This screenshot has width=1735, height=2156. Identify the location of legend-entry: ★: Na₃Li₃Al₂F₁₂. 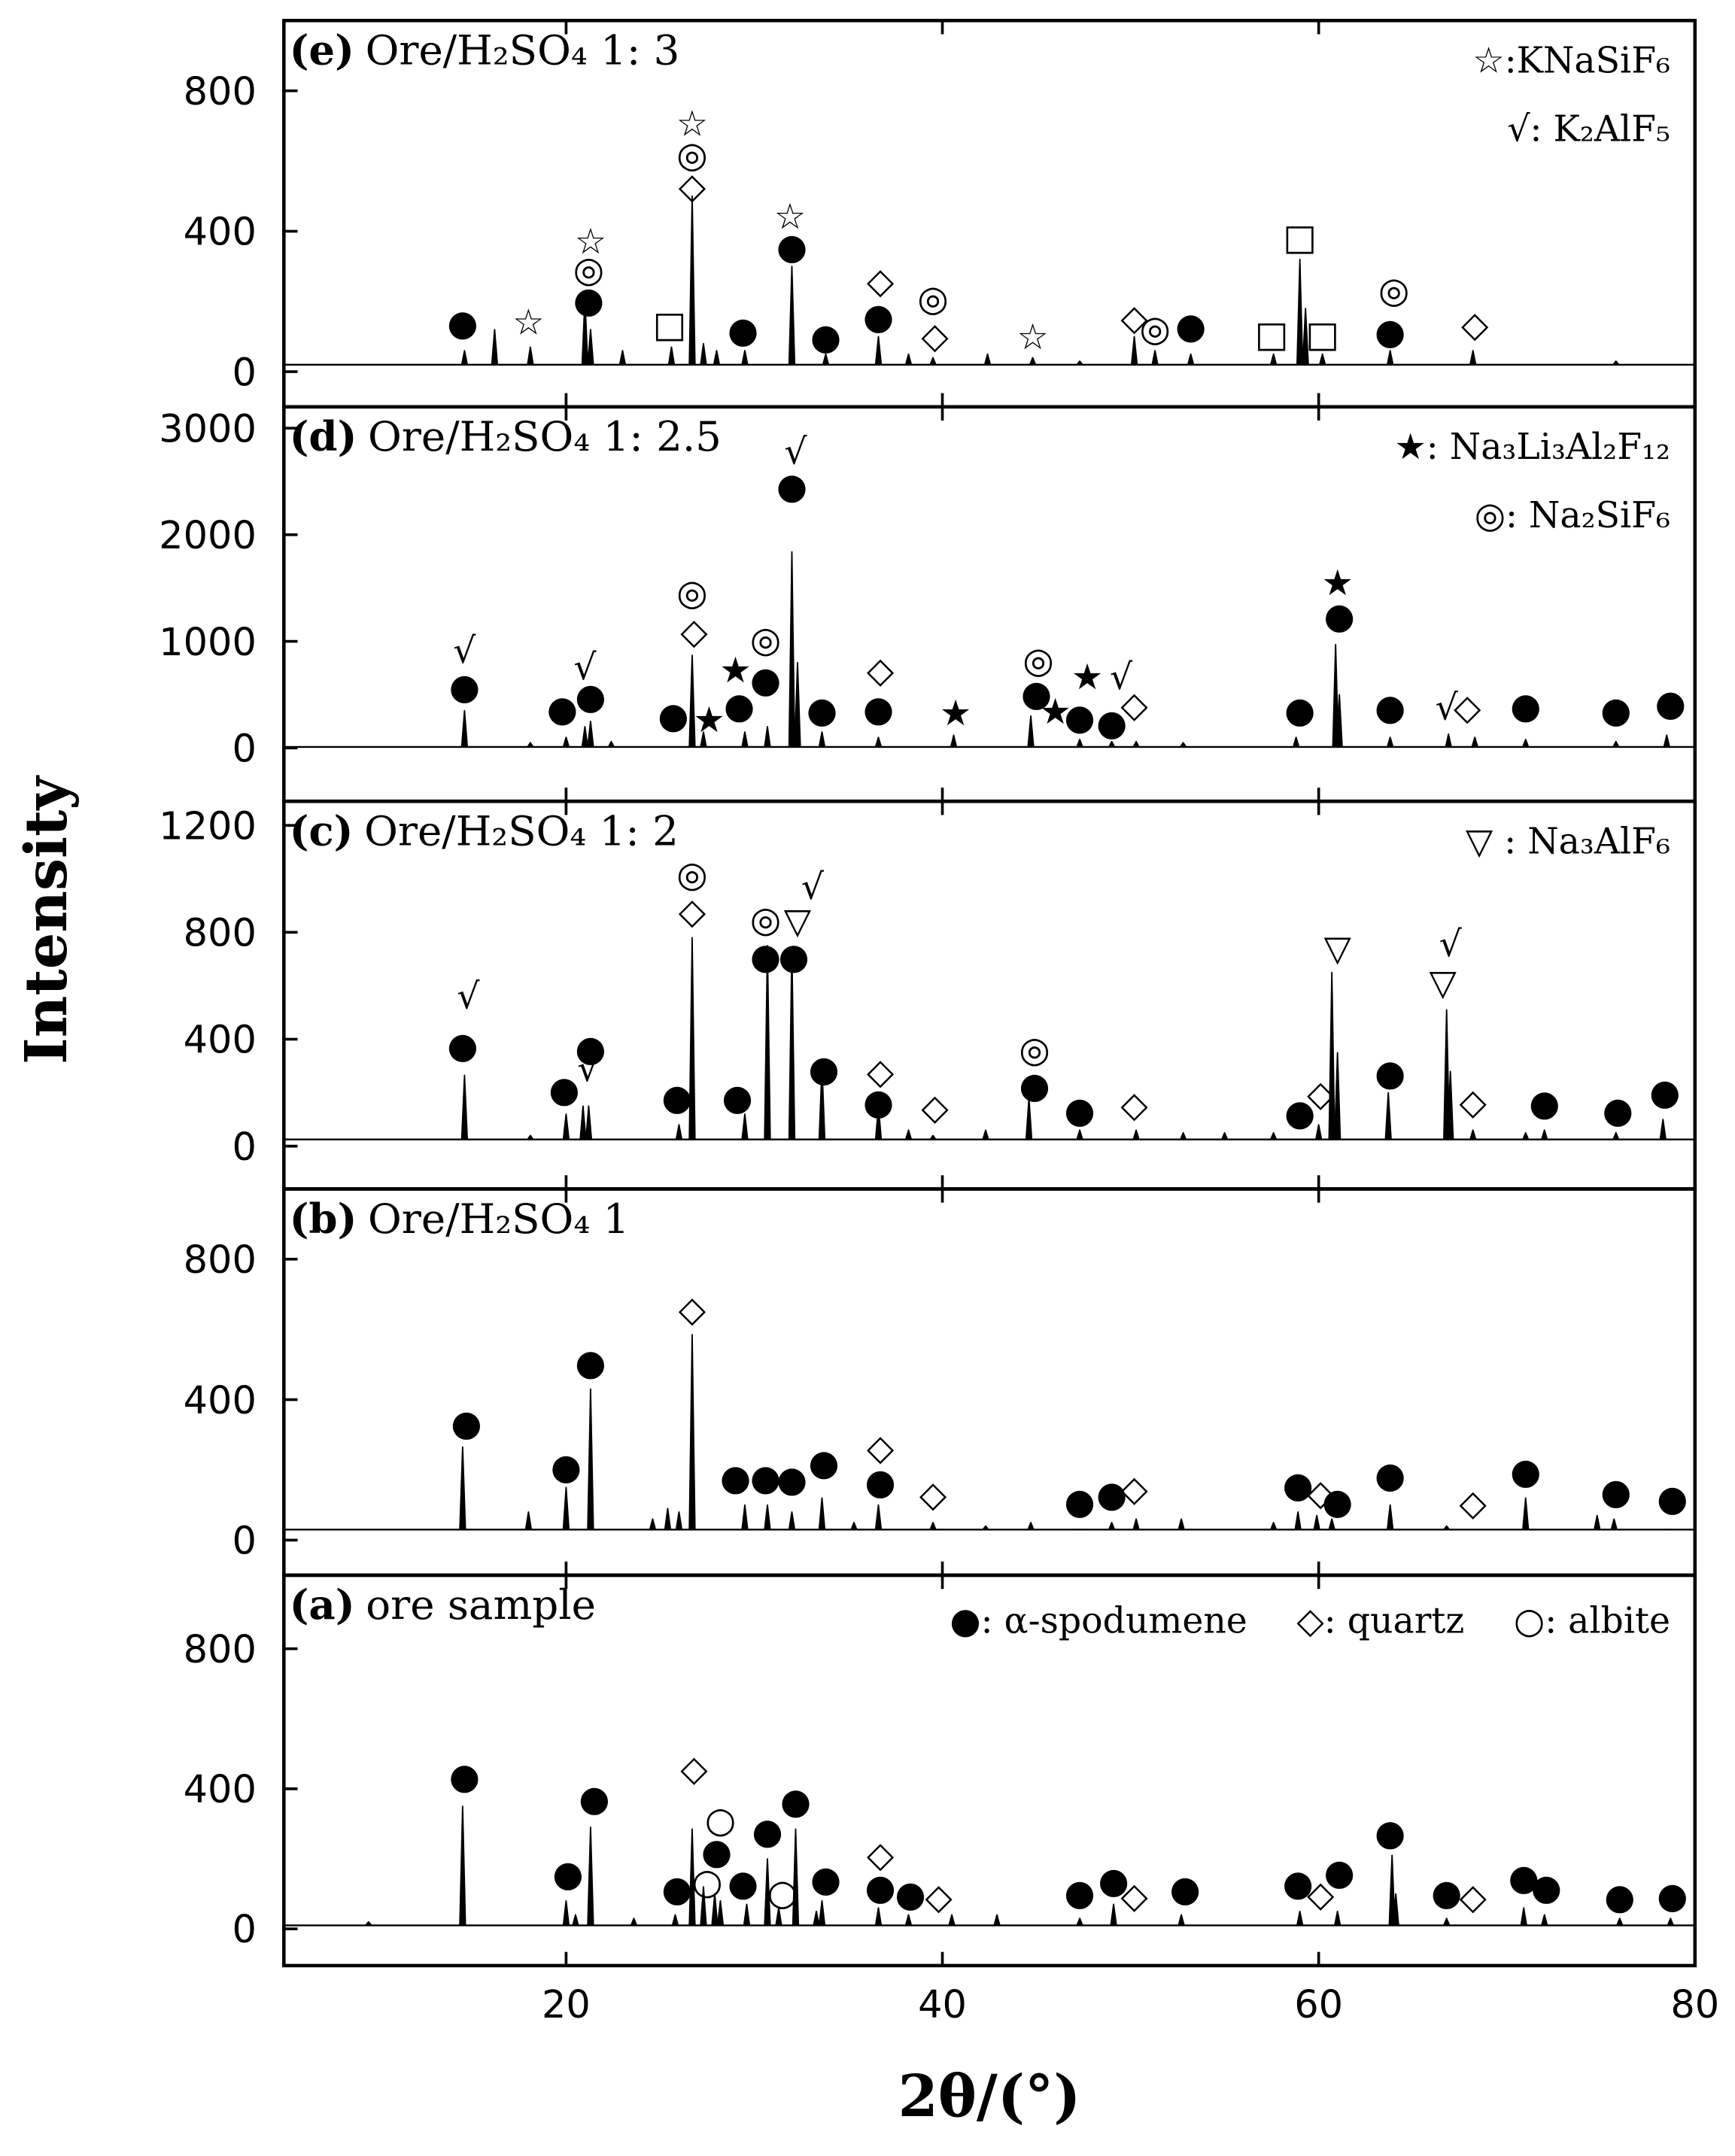
(1532, 447).